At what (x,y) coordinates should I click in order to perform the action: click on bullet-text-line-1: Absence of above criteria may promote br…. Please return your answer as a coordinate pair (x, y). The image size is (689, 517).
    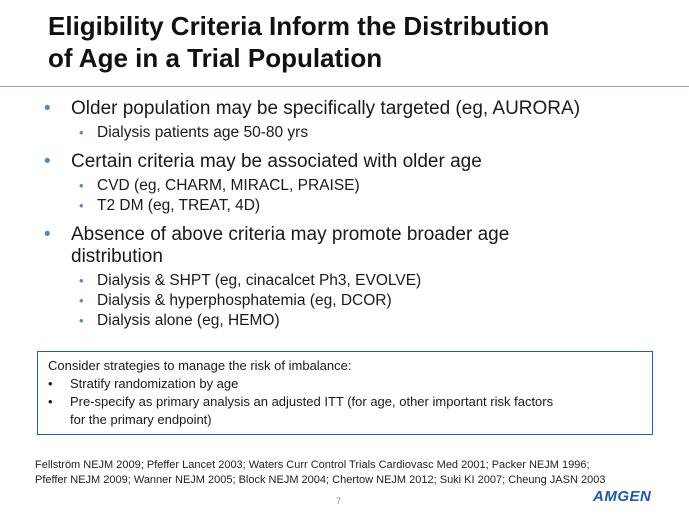
    Looking at the image, I should click on (290, 234).